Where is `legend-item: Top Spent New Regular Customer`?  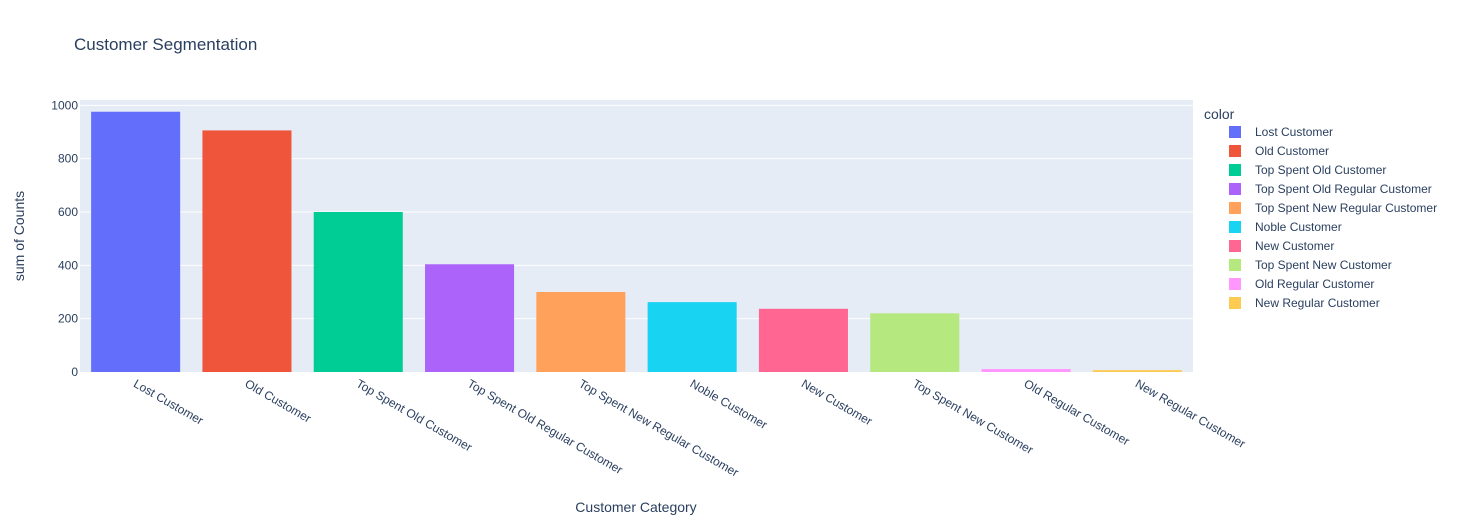 legend-item: Top Spent New Regular Customer is located at coordinates (1333, 208).